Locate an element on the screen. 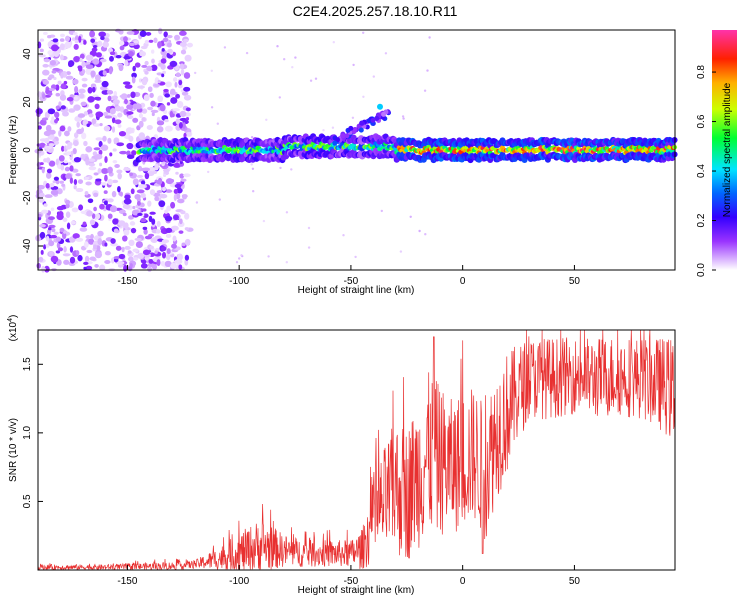 The height and width of the screenshot is (600, 750). colorbar-tick-label: 0.4 is located at coordinates (701, 171).